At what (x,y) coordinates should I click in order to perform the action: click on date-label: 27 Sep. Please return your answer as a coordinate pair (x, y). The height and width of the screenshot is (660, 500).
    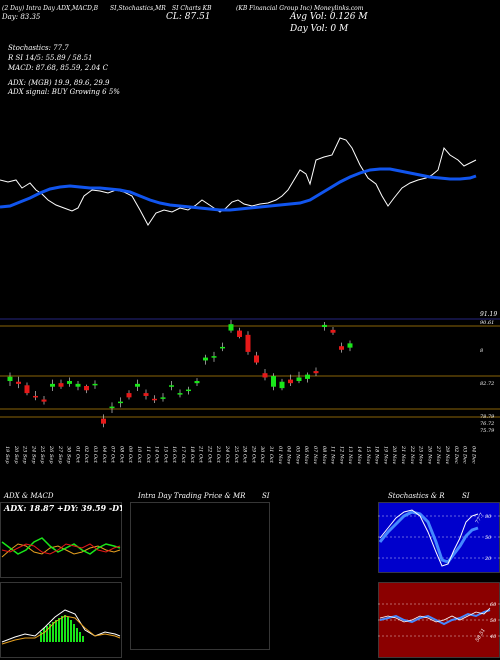
    Looking at the image, I should click on (60, 454).